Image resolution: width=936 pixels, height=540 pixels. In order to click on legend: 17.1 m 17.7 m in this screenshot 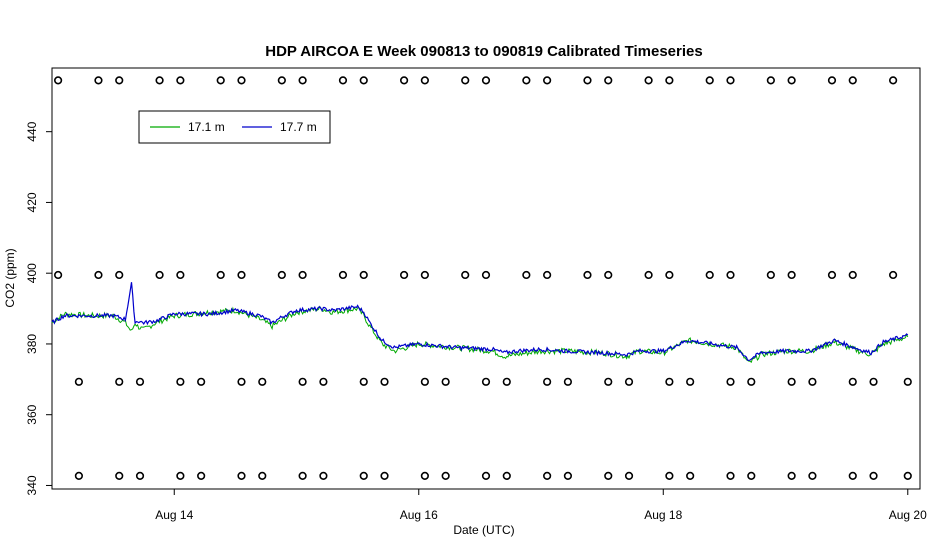, I will do `click(234, 127)`.